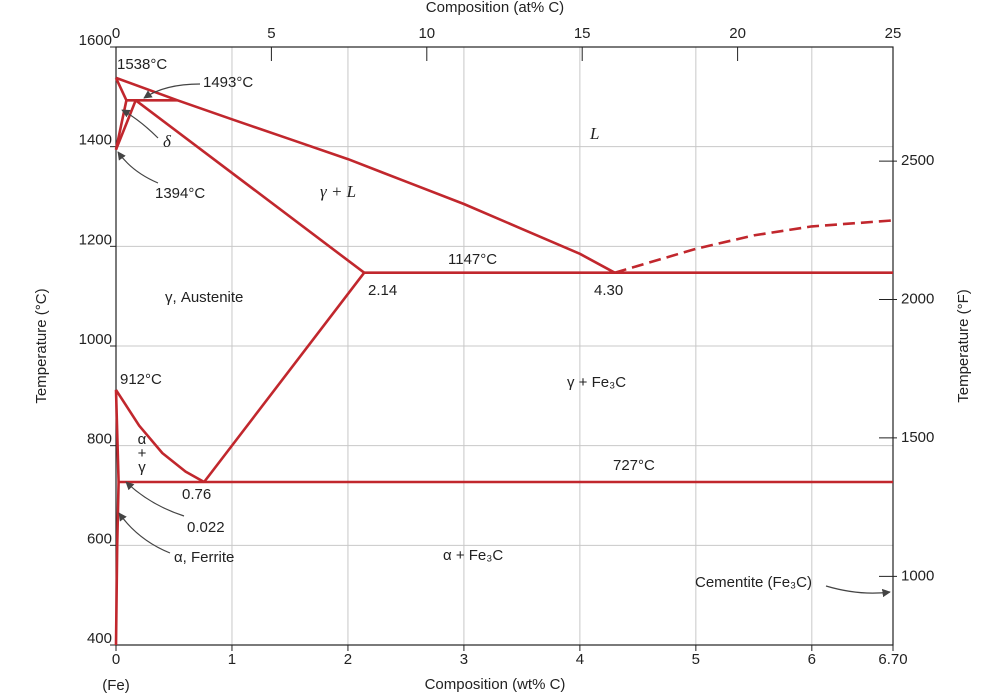 The image size is (984, 697). I want to click on annotation: 912°C, so click(141, 379).